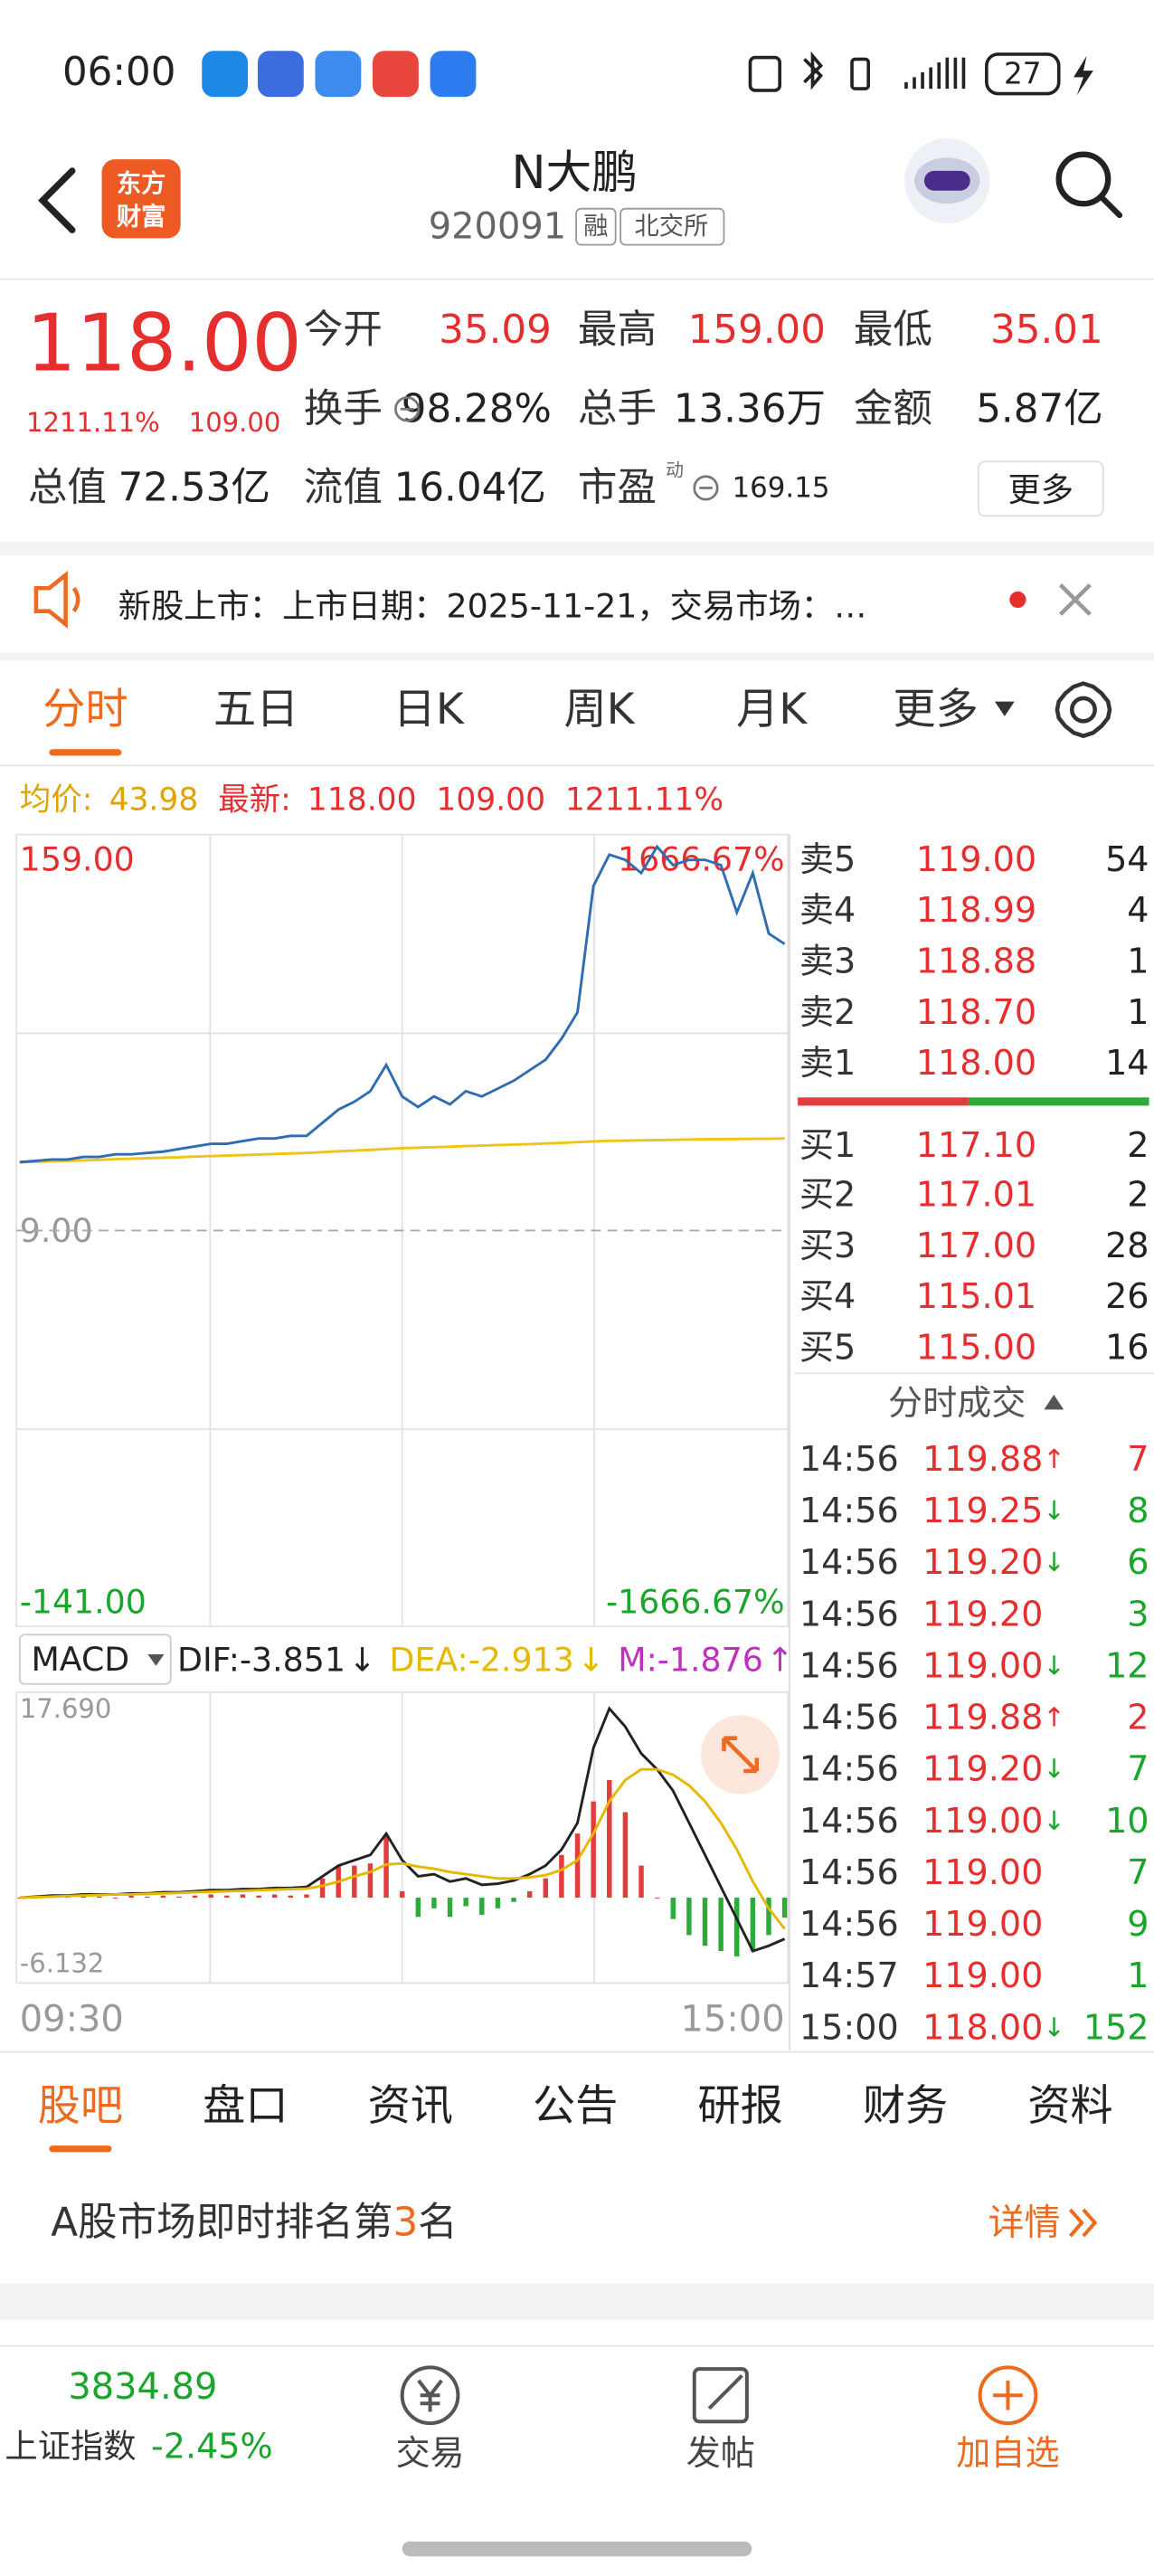 Image resolution: width=1154 pixels, height=2576 pixels. Describe the element at coordinates (772, 710) in the screenshot. I see `chart-tab: 月K` at that location.